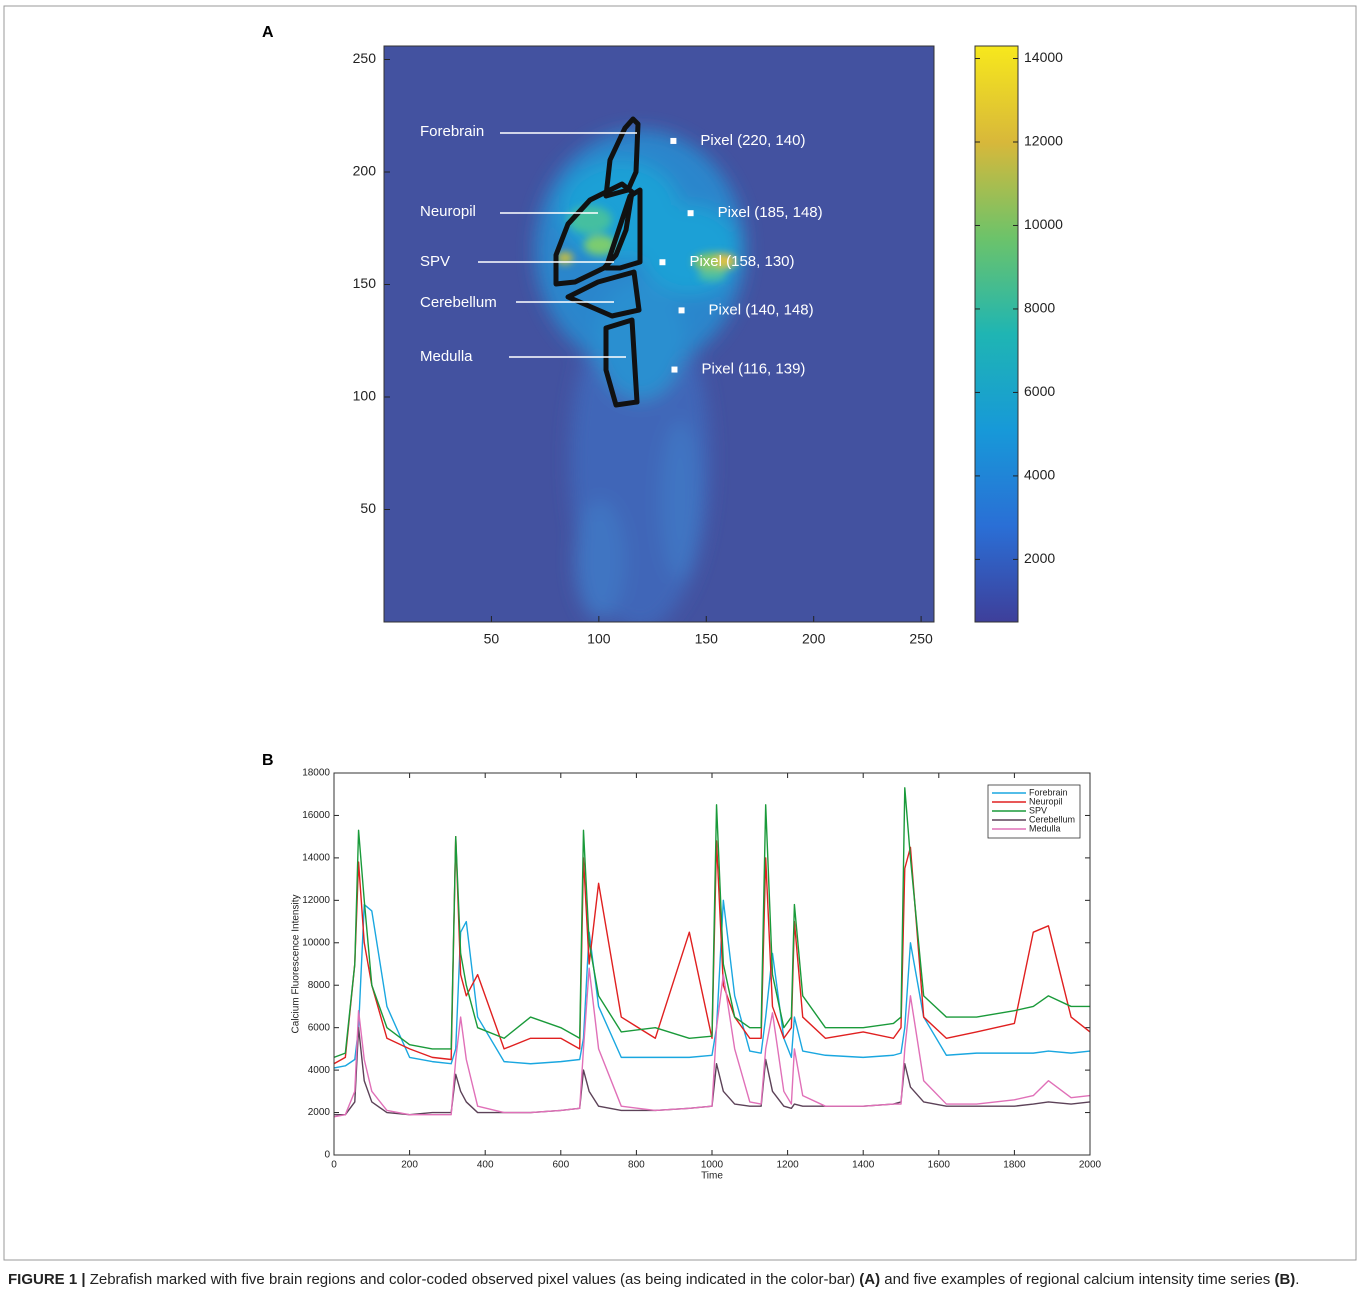 The height and width of the screenshot is (1314, 1360). Describe the element at coordinates (603, 294) in the screenshot. I see `cerebellum-outline` at that location.